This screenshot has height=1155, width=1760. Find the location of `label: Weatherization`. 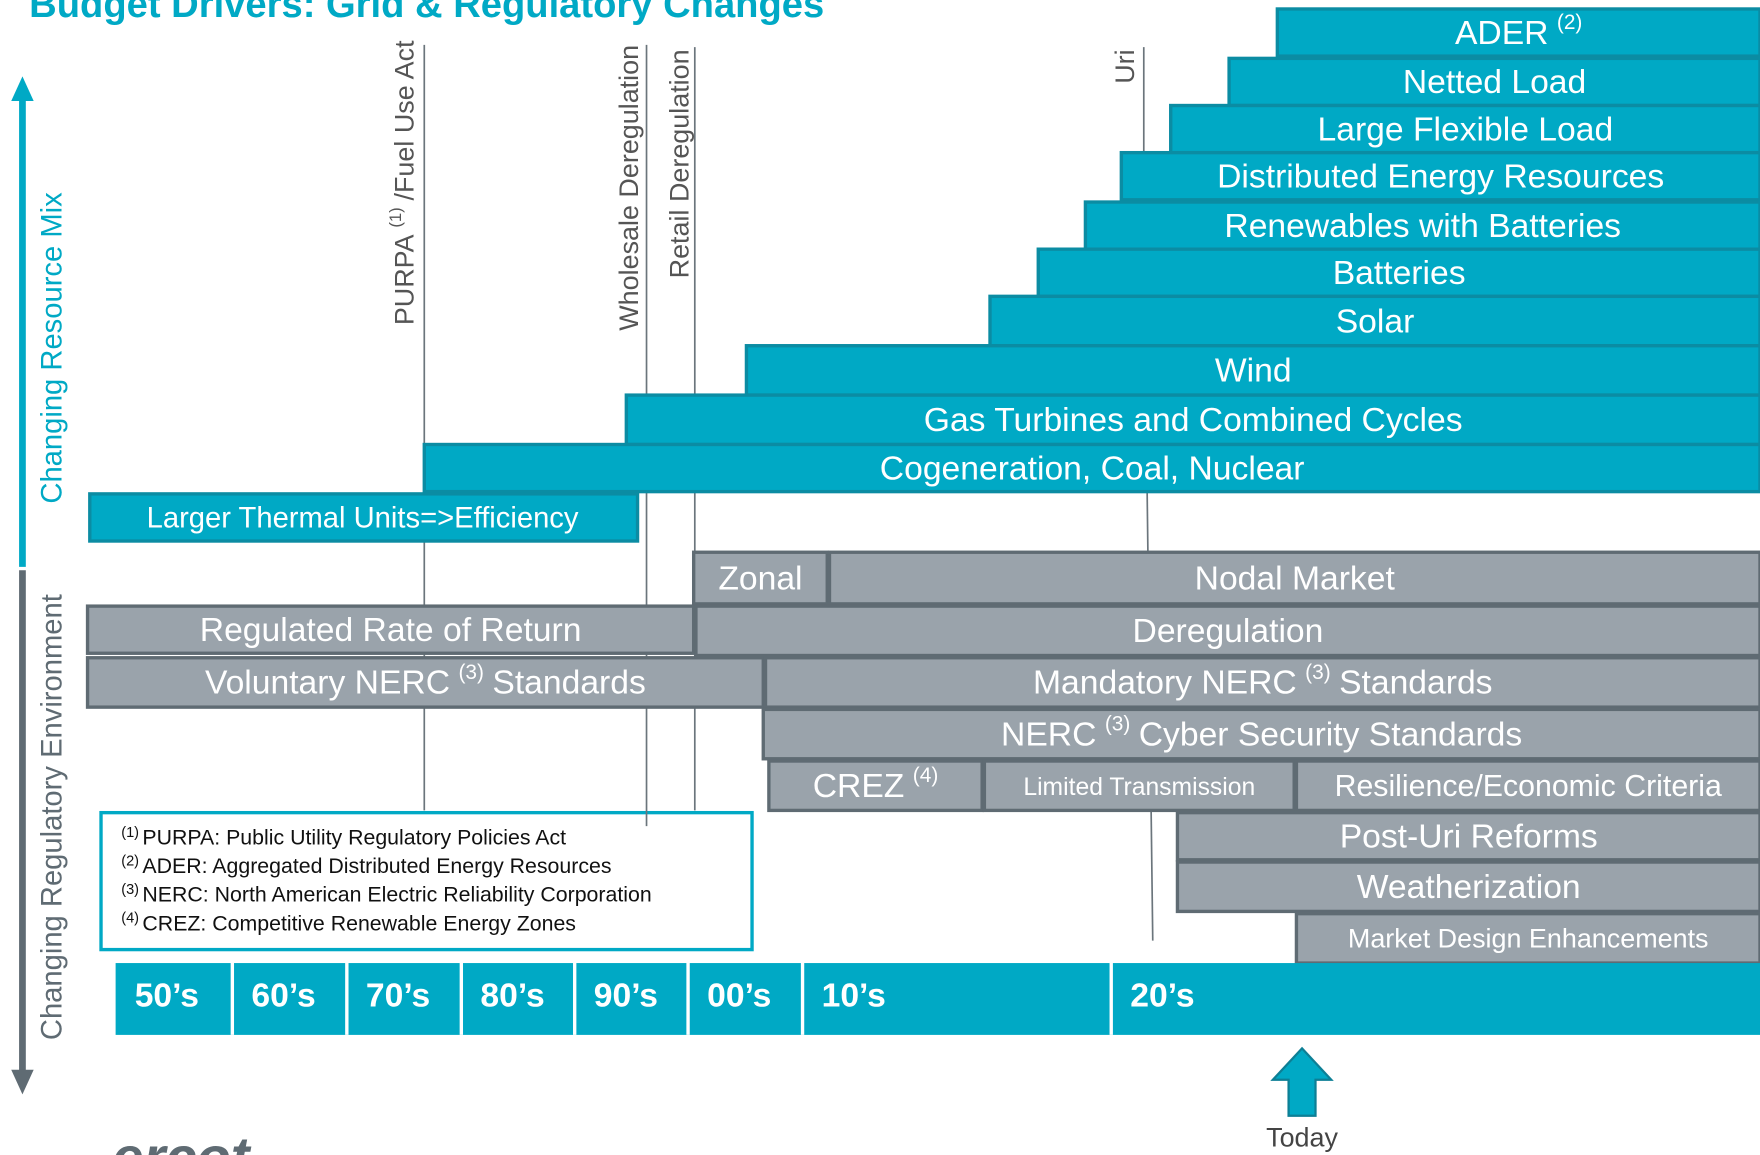

label: Weatherization is located at coordinates (1469, 887).